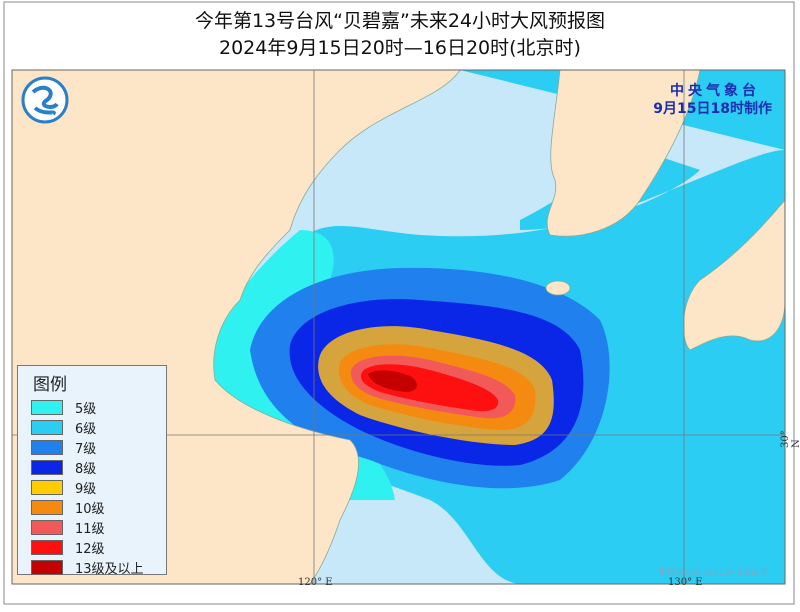 The image size is (800, 612). I want to click on legend-label: 6级, so click(86, 429).